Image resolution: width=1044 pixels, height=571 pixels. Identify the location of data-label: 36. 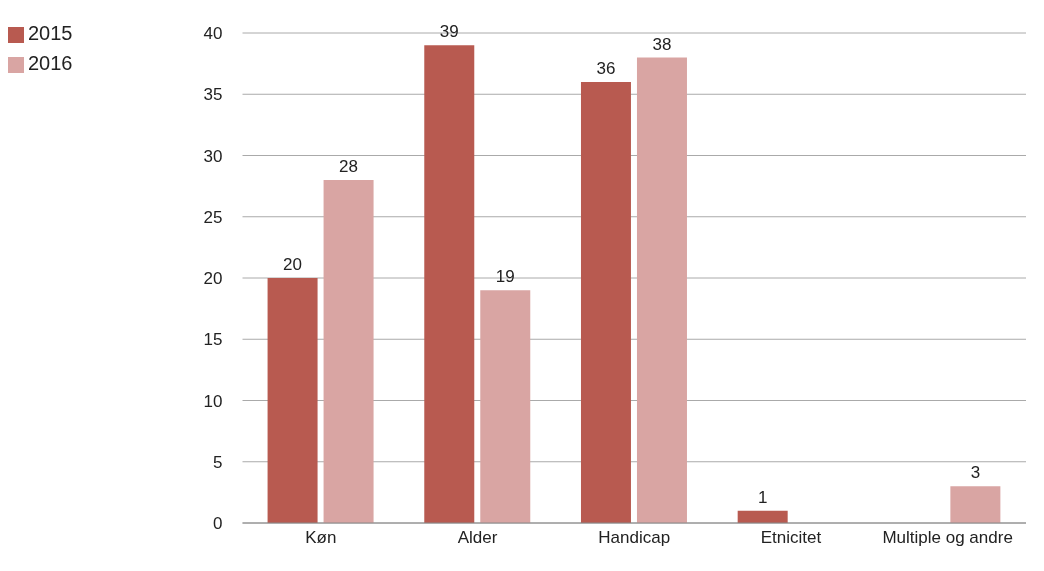
(606, 68).